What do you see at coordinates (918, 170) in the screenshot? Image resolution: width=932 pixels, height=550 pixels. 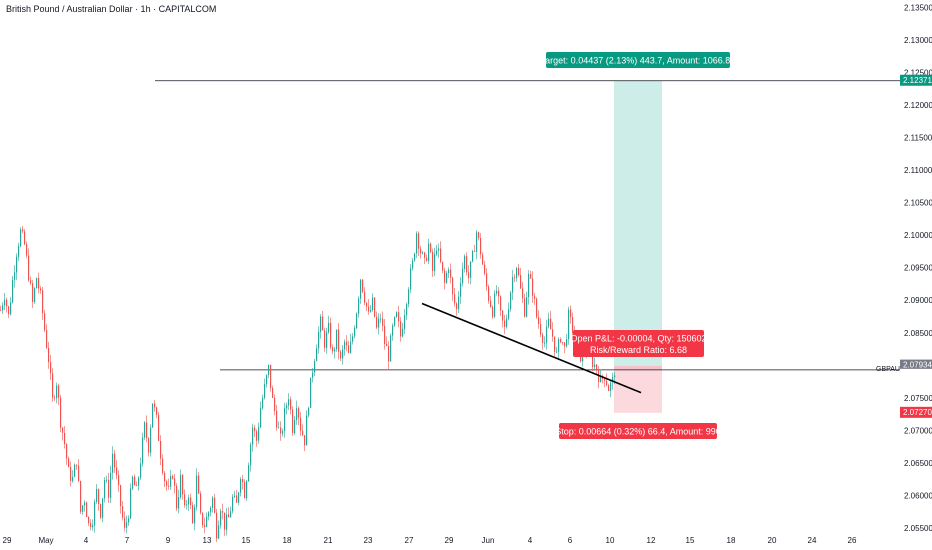 I see `price-tick-label: 2.11000` at bounding box center [918, 170].